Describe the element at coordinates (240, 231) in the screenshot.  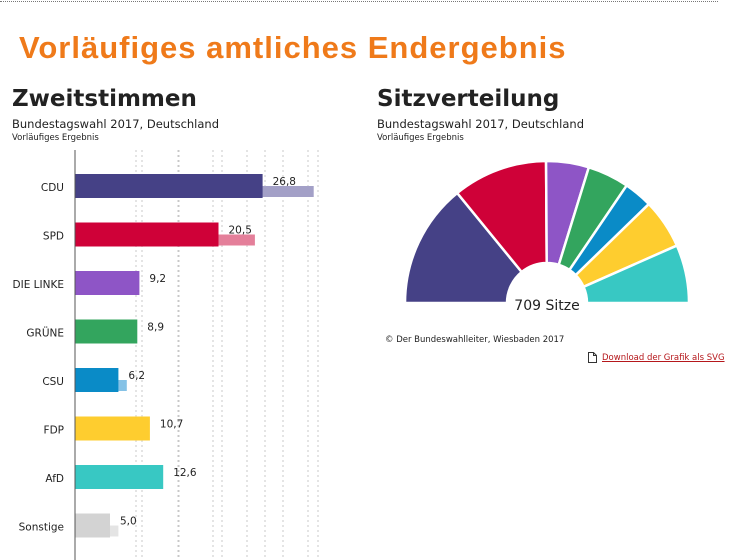
I see `bar-value-label: 20,5` at that location.